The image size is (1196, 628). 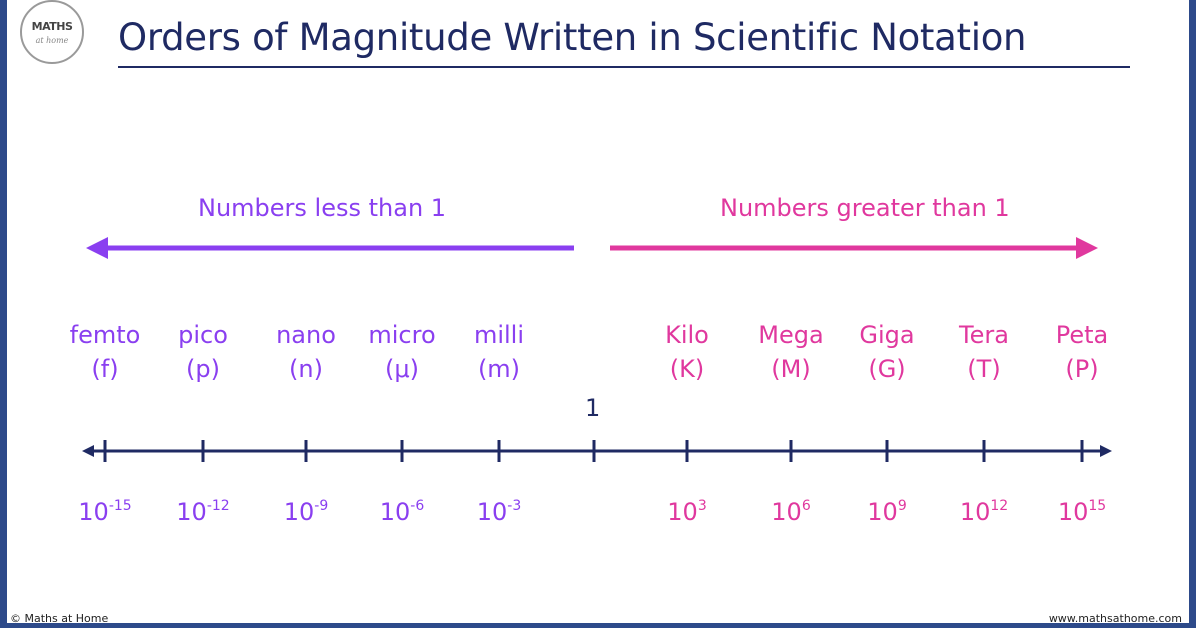 I want to click on power-label-tera: 1012, so click(x=984, y=512).